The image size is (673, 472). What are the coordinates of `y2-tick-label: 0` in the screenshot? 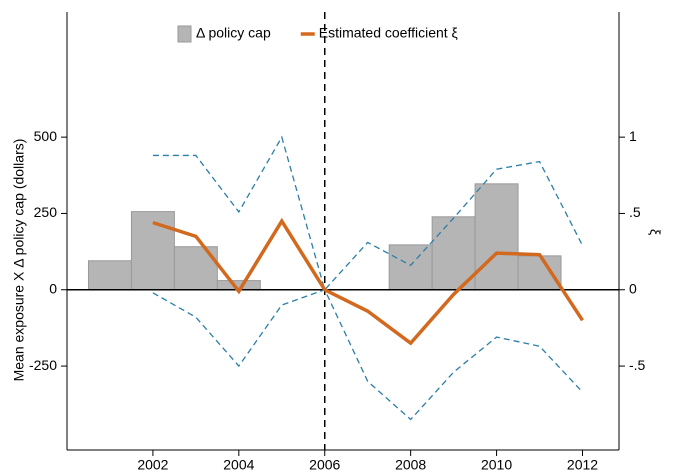 It's located at (633, 288).